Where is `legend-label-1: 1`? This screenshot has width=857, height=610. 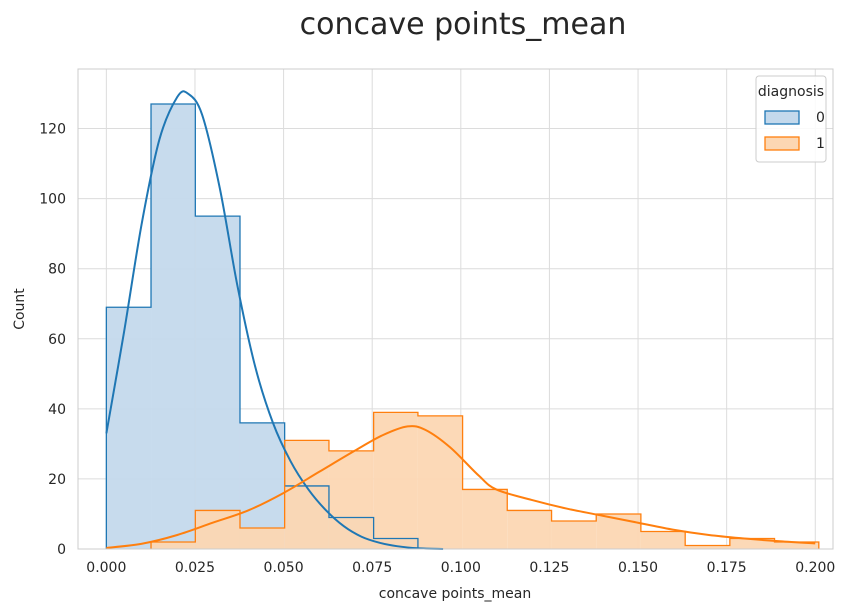
legend-label-1: 1 is located at coordinates (820, 144).